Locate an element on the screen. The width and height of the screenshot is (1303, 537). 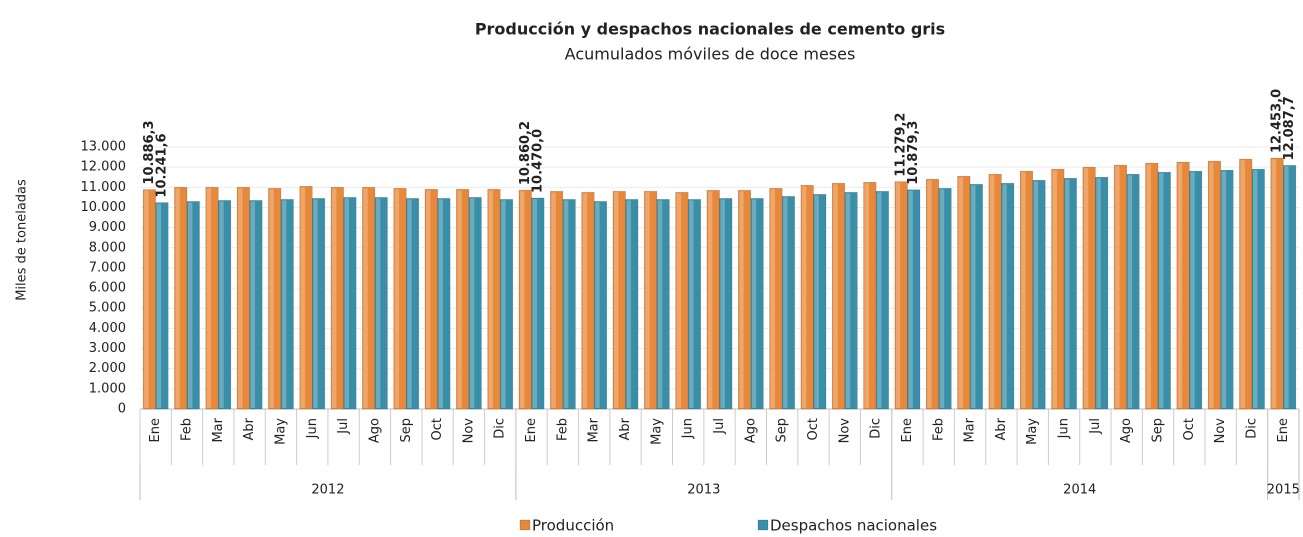
value-label: 12.087,7 is located at coordinates (1289, 128).